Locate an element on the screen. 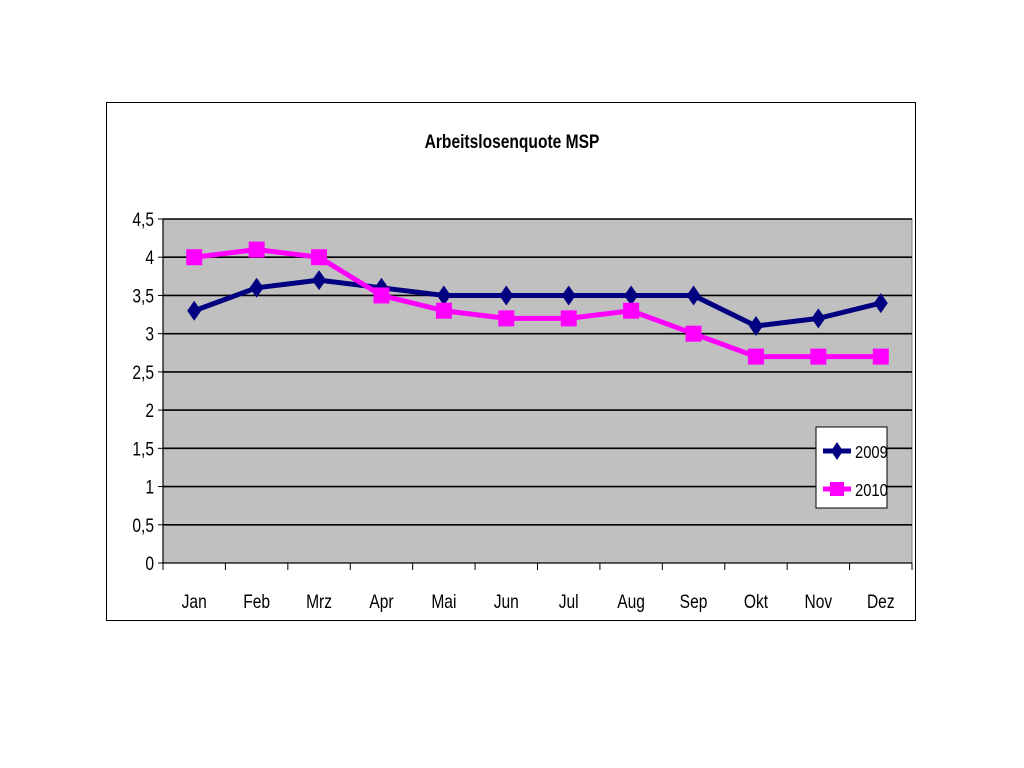 The image size is (1024, 768). x-tick-label: Feb is located at coordinates (256, 602).